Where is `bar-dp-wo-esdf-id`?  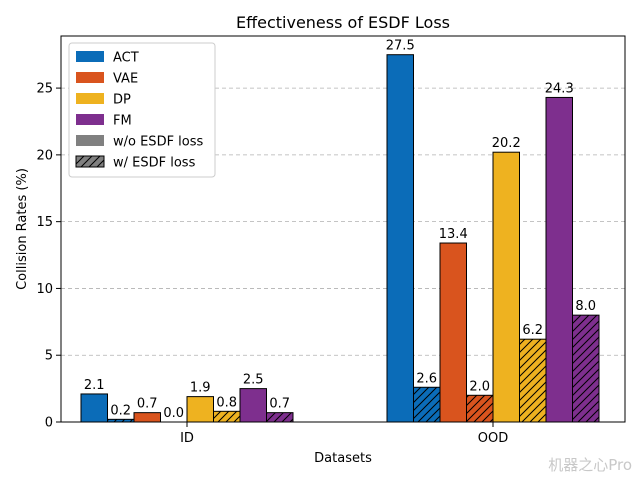 bar-dp-wo-esdf-id is located at coordinates (200, 409).